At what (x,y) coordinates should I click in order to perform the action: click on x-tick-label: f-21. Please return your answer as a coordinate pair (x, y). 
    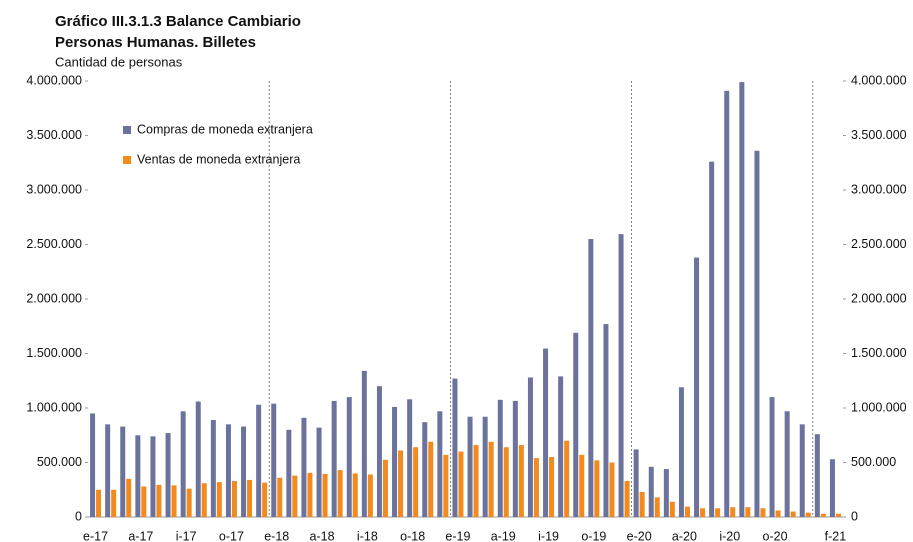
    Looking at the image, I should click on (836, 535).